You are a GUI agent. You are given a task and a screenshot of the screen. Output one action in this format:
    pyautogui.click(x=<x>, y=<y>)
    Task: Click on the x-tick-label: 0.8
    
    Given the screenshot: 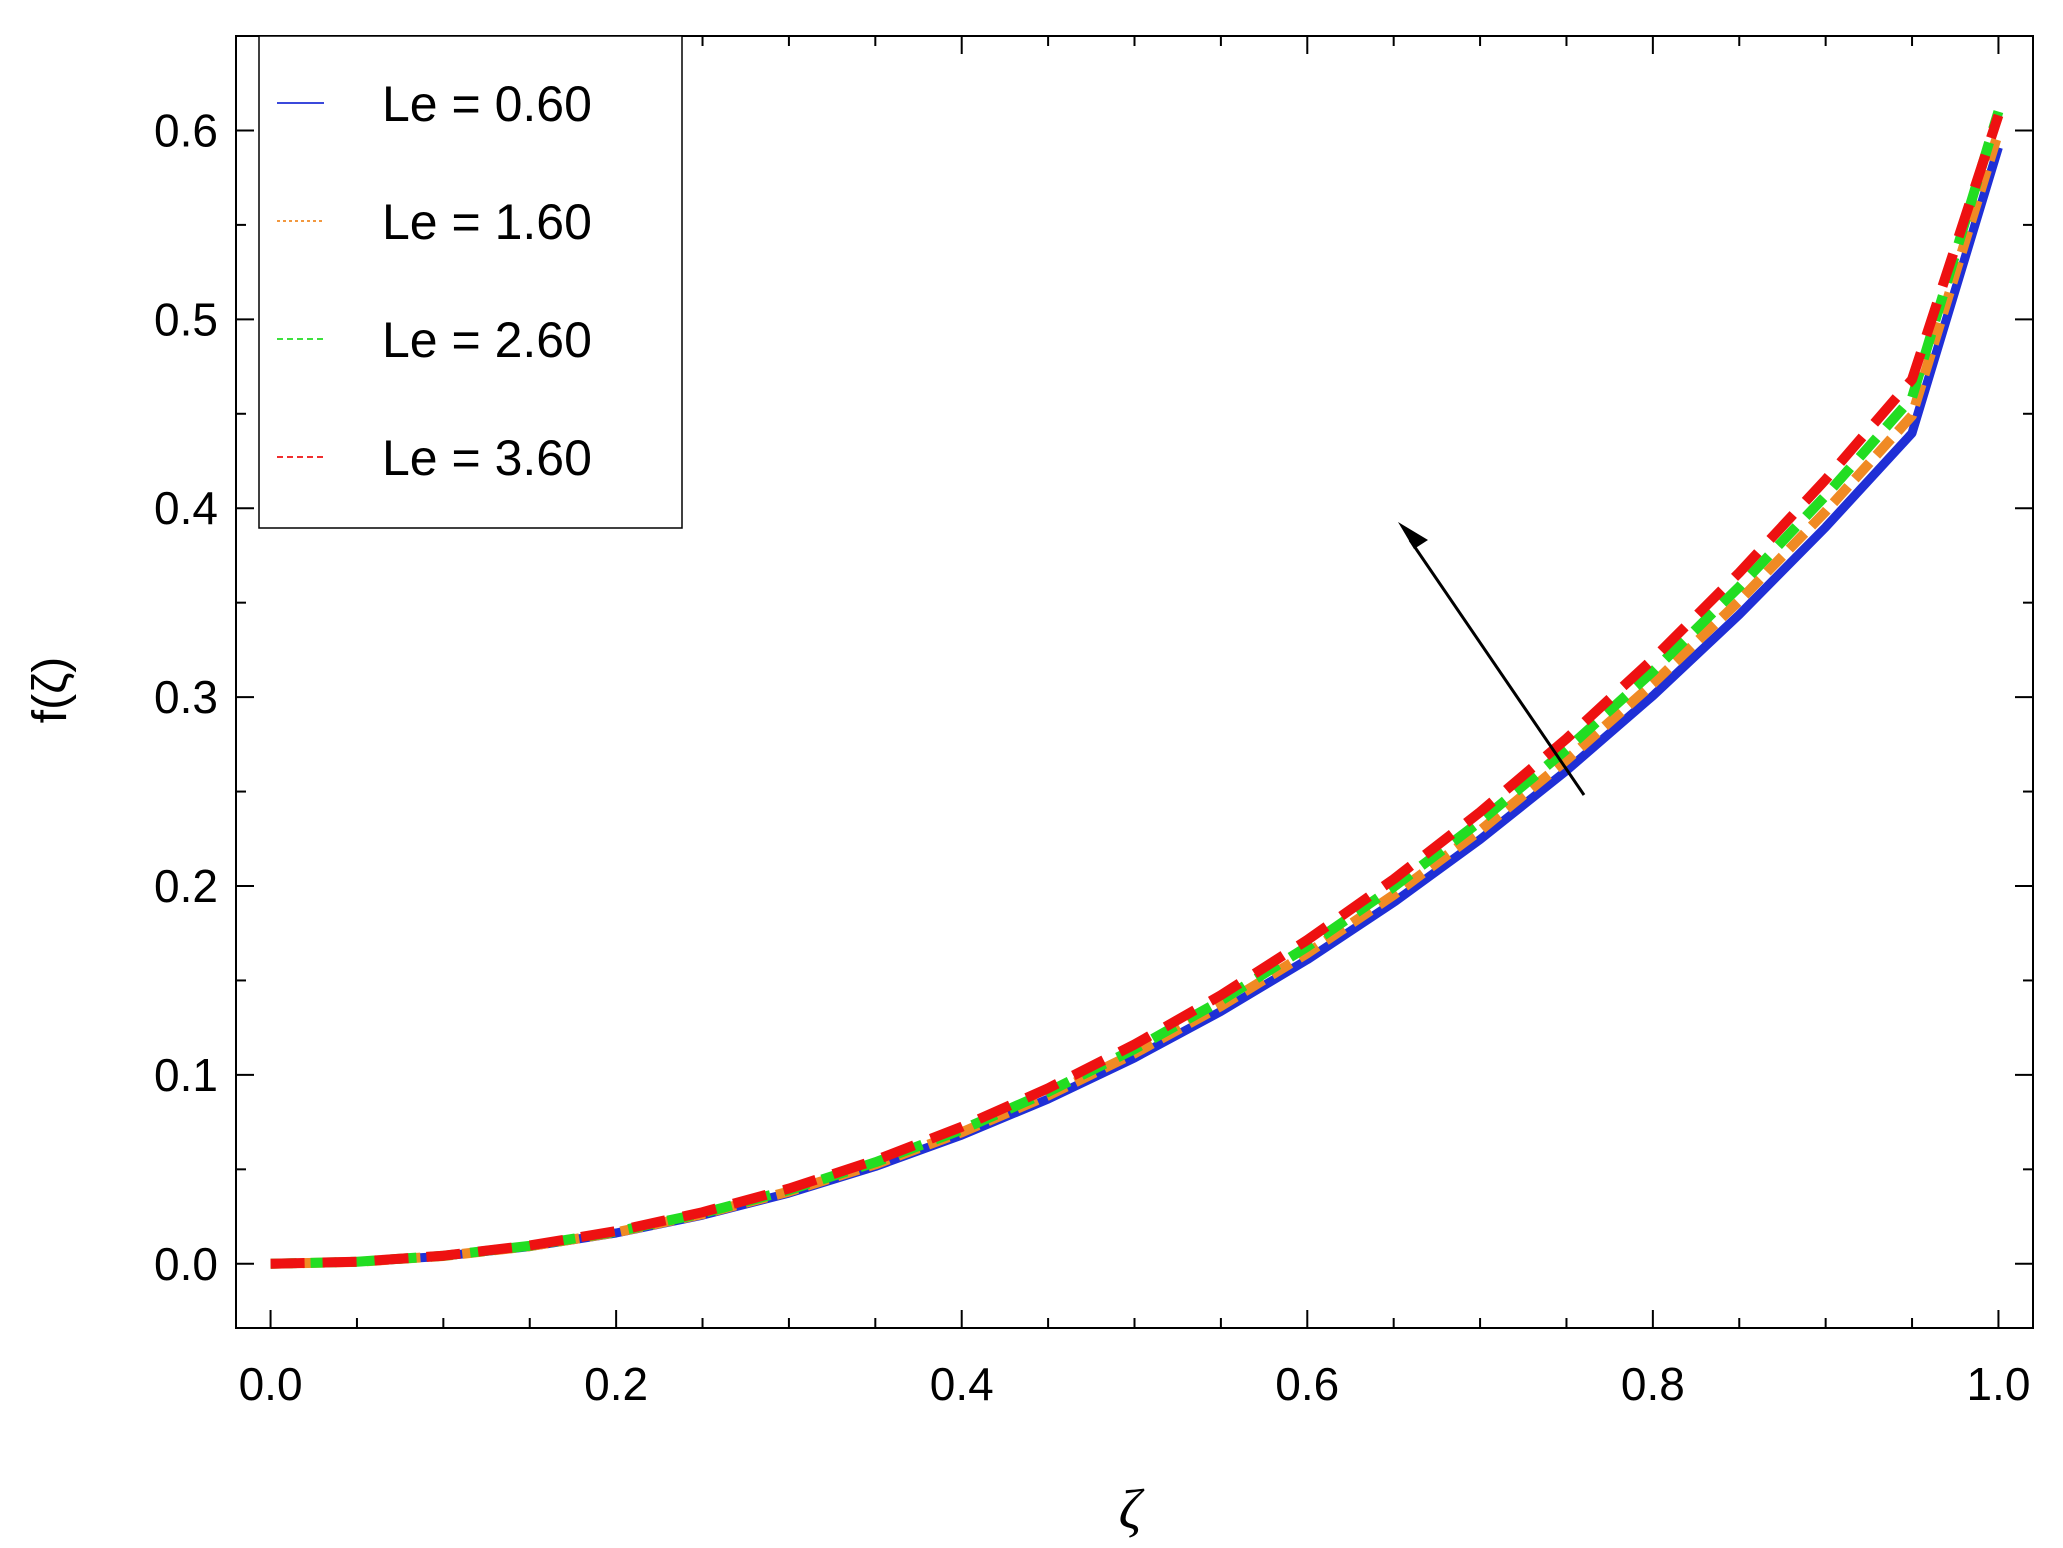 What is the action you would take?
    pyautogui.click(x=1653, y=1384)
    